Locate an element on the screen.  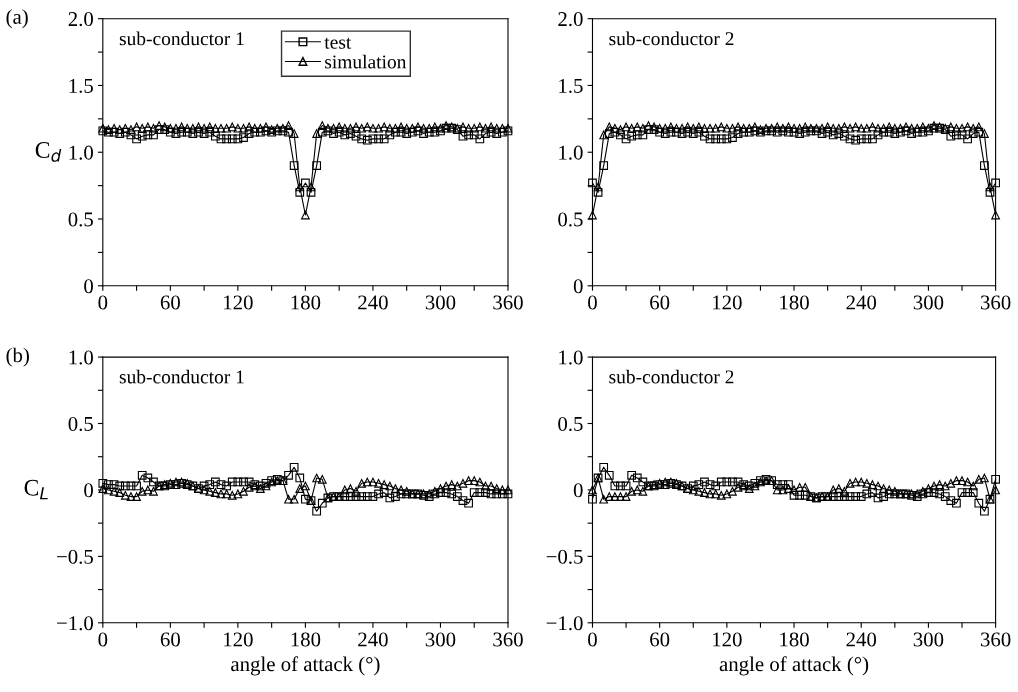
text: (a) is located at coordinates (17, 19).